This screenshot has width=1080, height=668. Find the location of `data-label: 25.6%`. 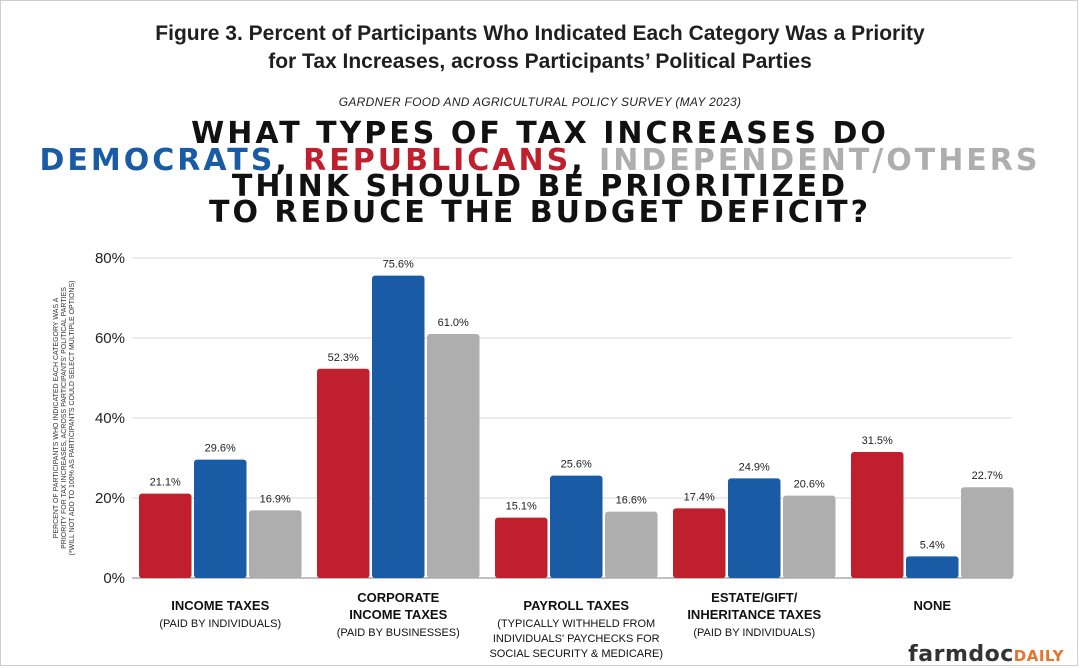

data-label: 25.6% is located at coordinates (576, 465).